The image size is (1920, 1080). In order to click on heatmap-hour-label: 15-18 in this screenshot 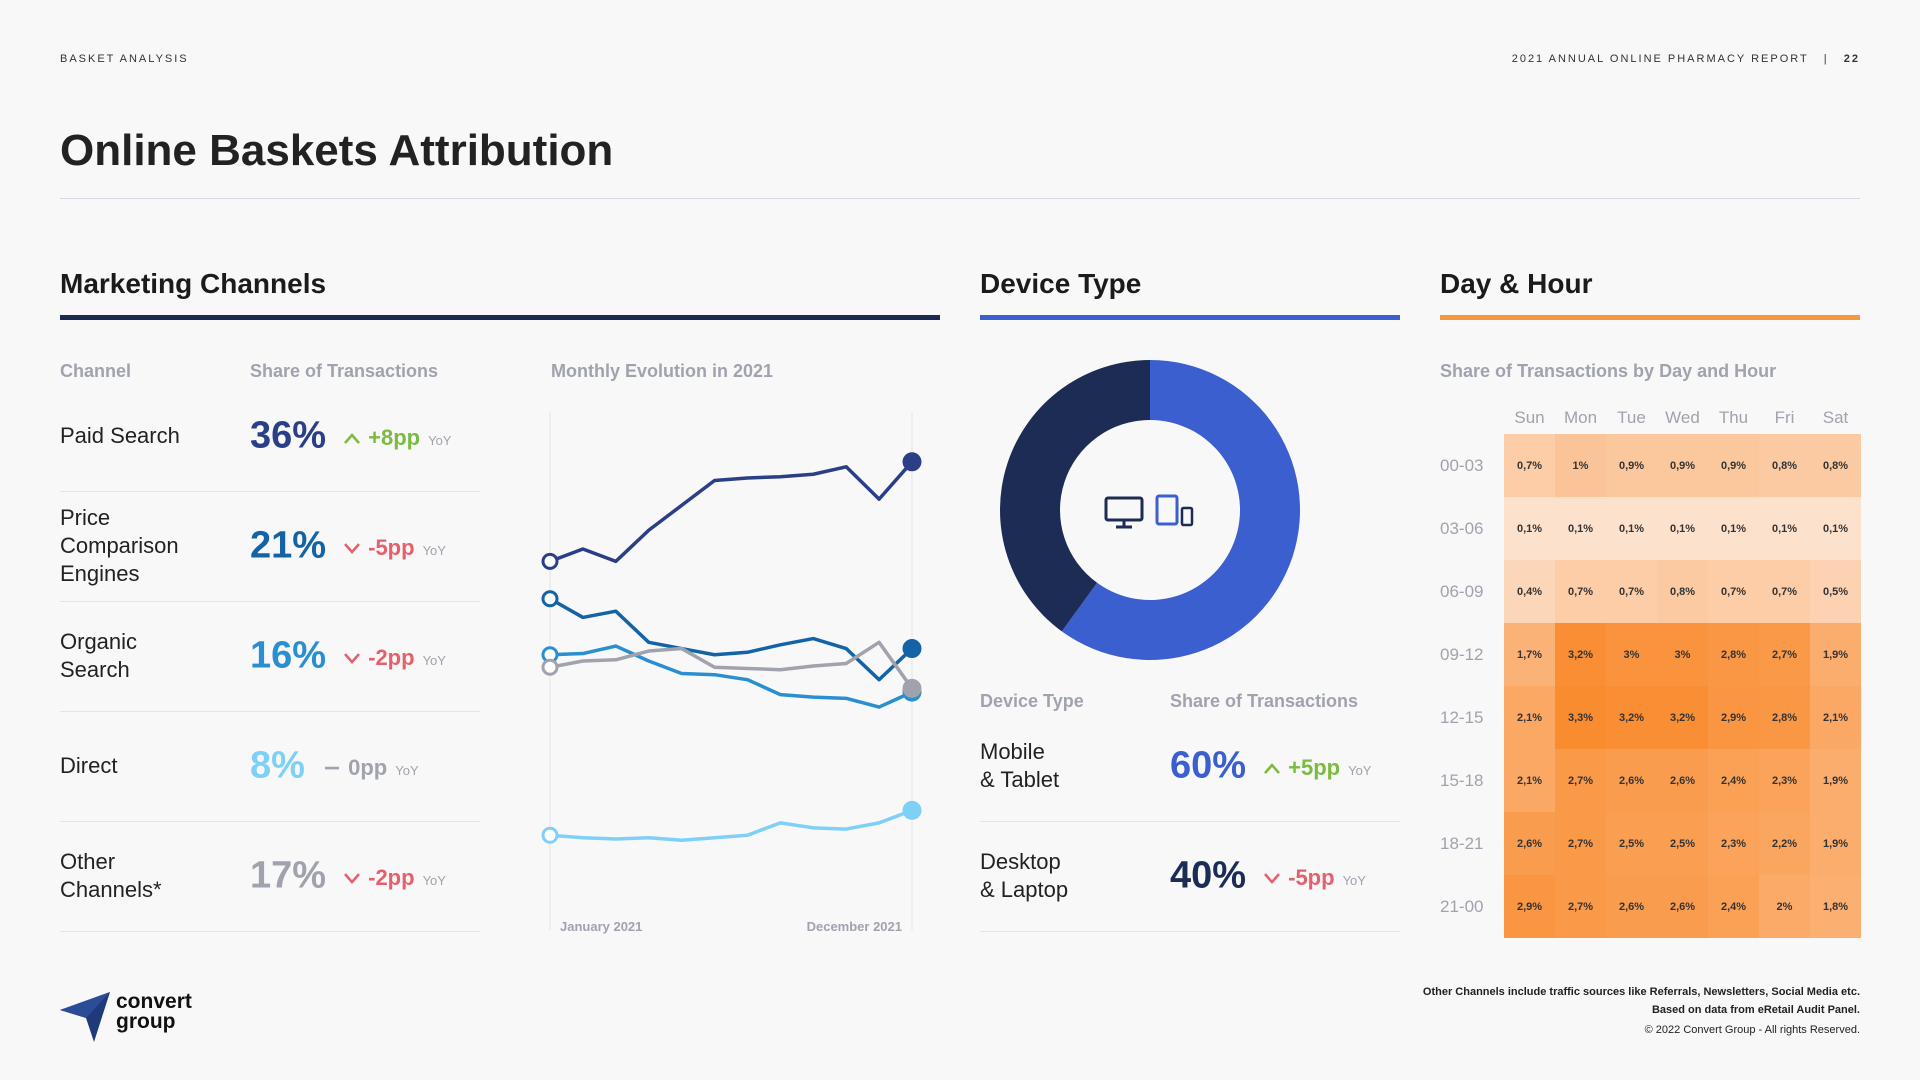, I will do `click(1462, 780)`.